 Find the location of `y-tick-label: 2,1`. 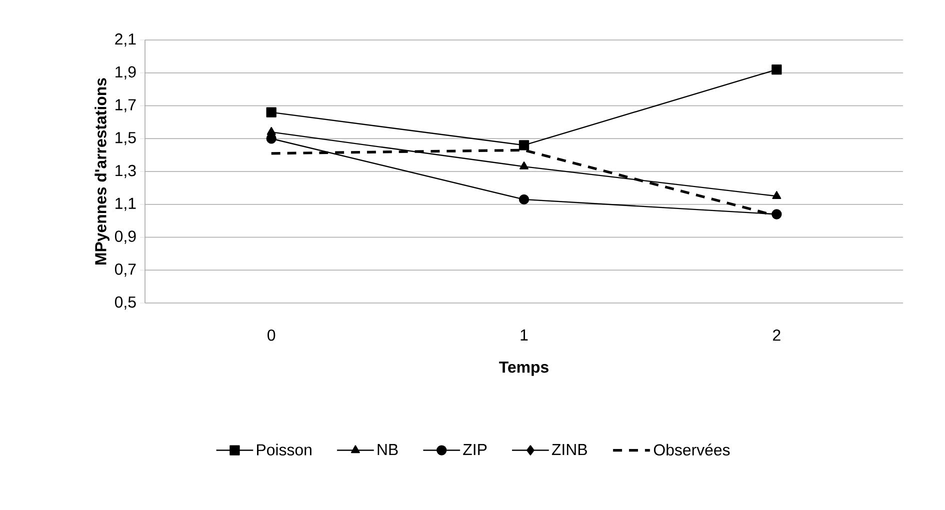

y-tick-label: 2,1 is located at coordinates (125, 40).